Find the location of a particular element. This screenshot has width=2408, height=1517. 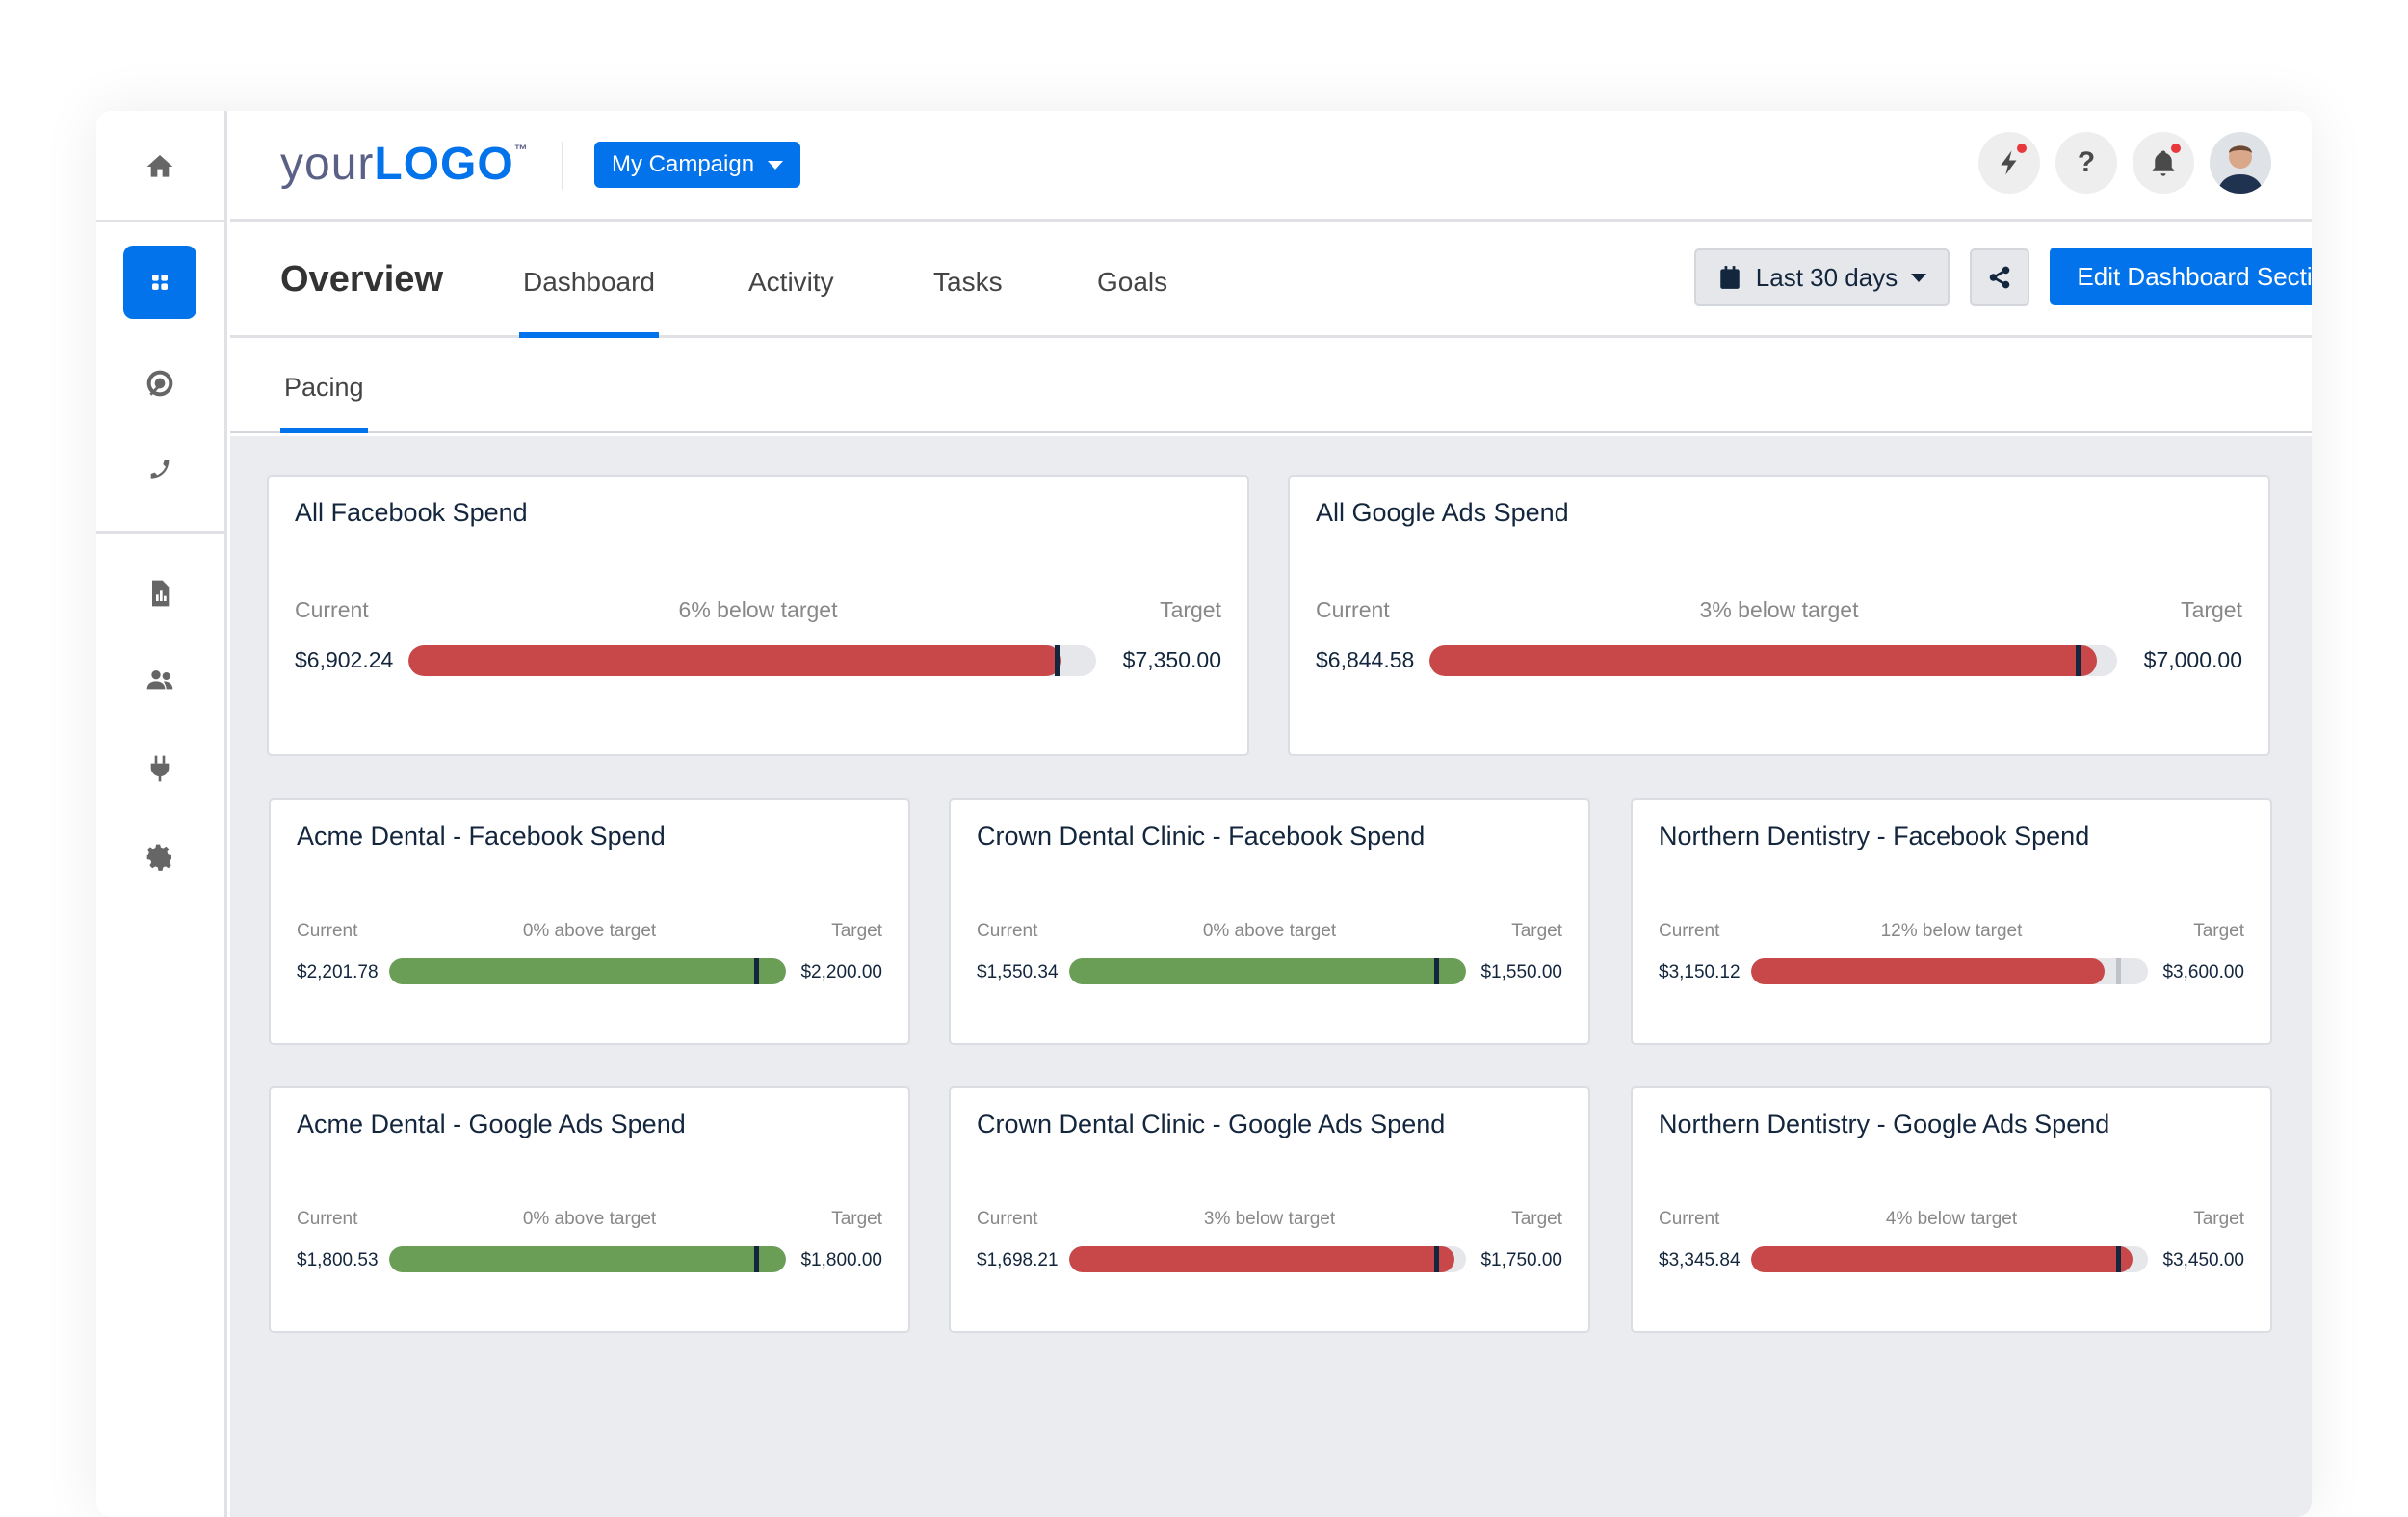

home-icon is located at coordinates (159, 166).